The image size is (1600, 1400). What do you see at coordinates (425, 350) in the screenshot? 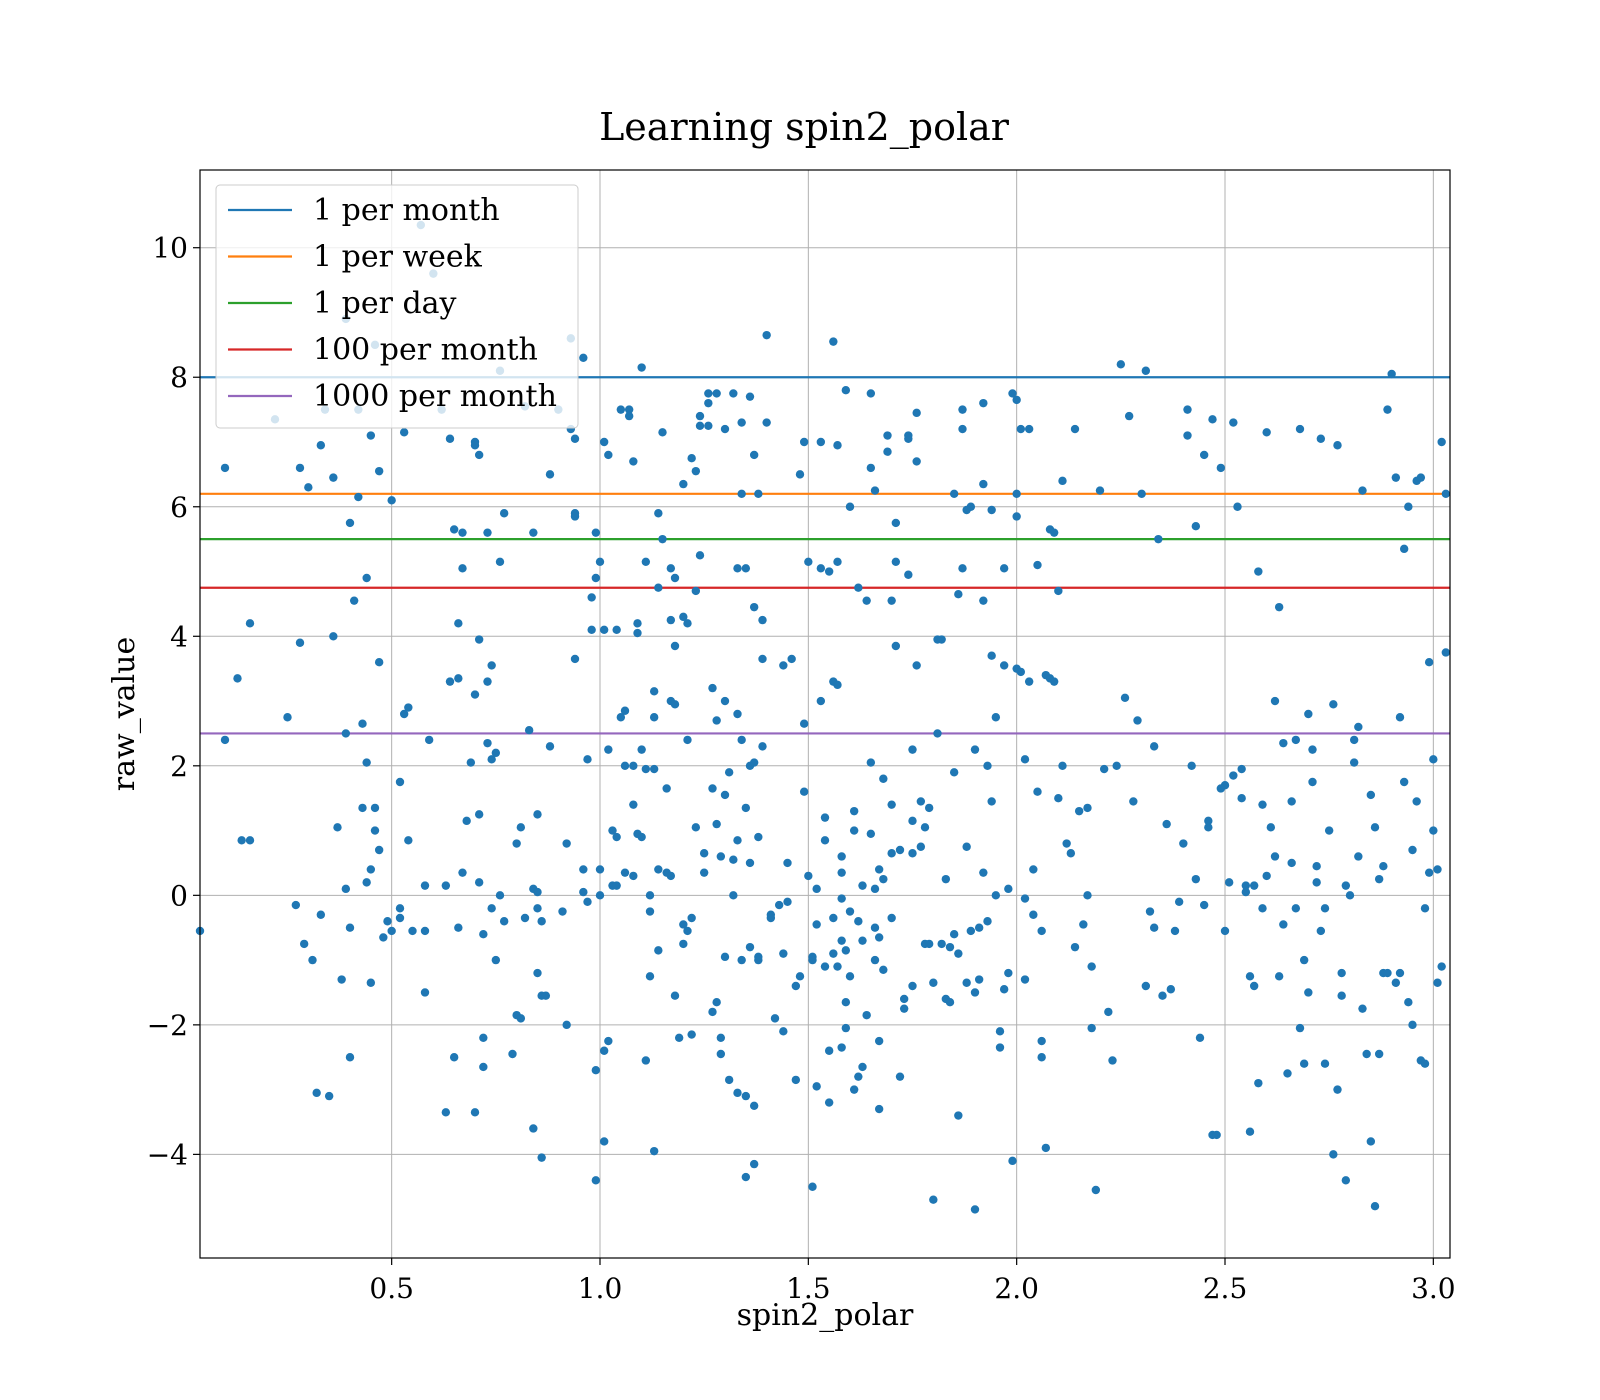
I see `legend-entry: 100 per month` at bounding box center [425, 350].